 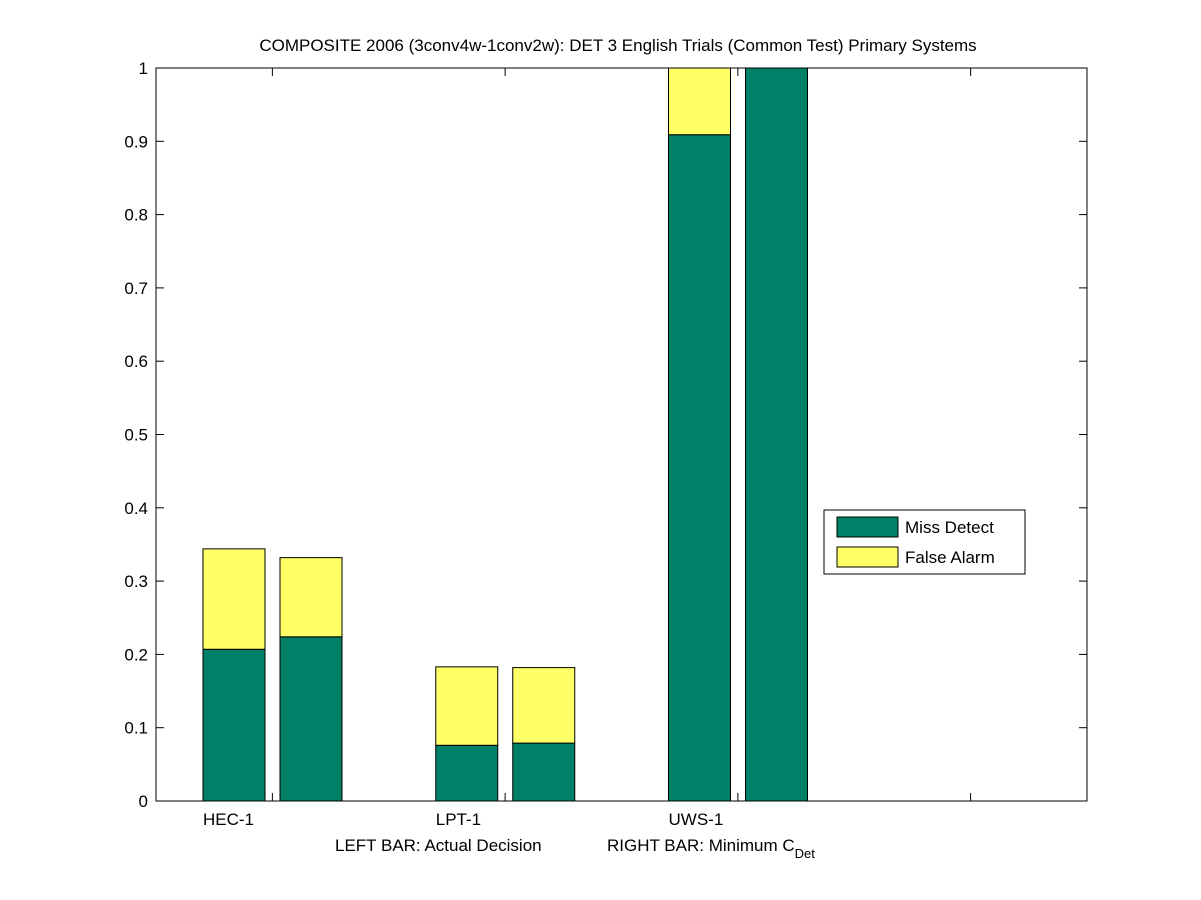 What do you see at coordinates (143, 801) in the screenshot?
I see `y-tick-label: 0` at bounding box center [143, 801].